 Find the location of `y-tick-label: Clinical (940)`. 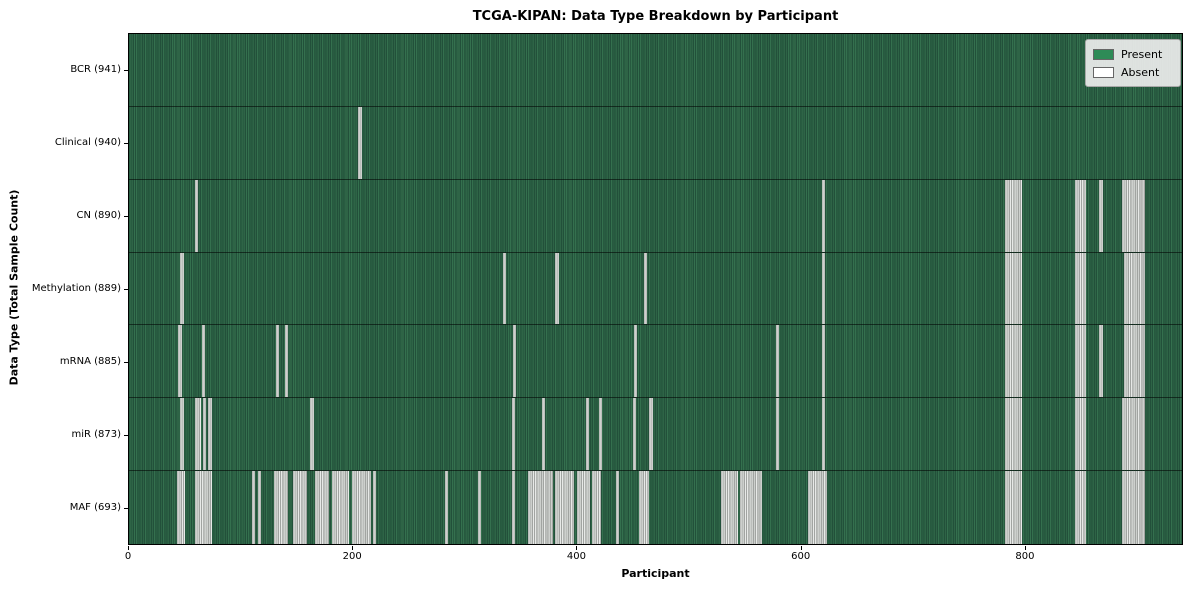

y-tick-label: Clinical (940) is located at coordinates (87, 142).